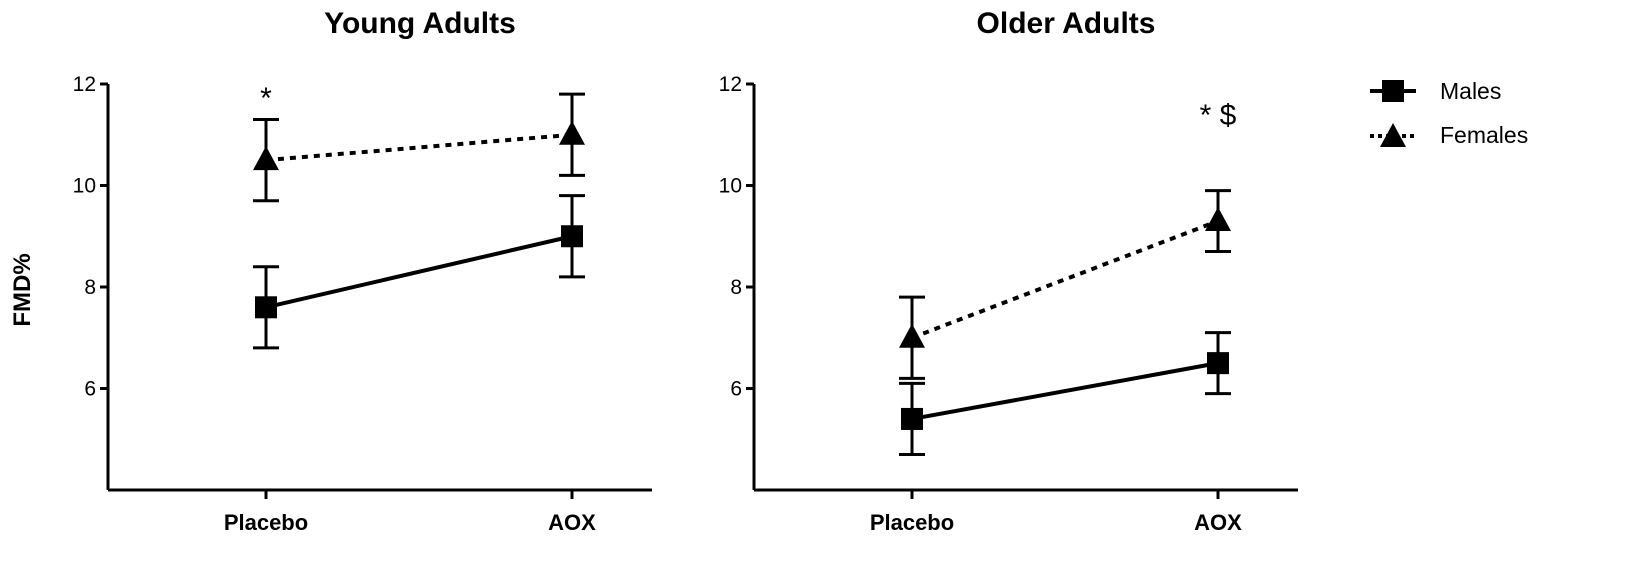 This screenshot has width=1634, height=561. Describe the element at coordinates (1066, 23) in the screenshot. I see `chart-title: Older Adults` at that location.